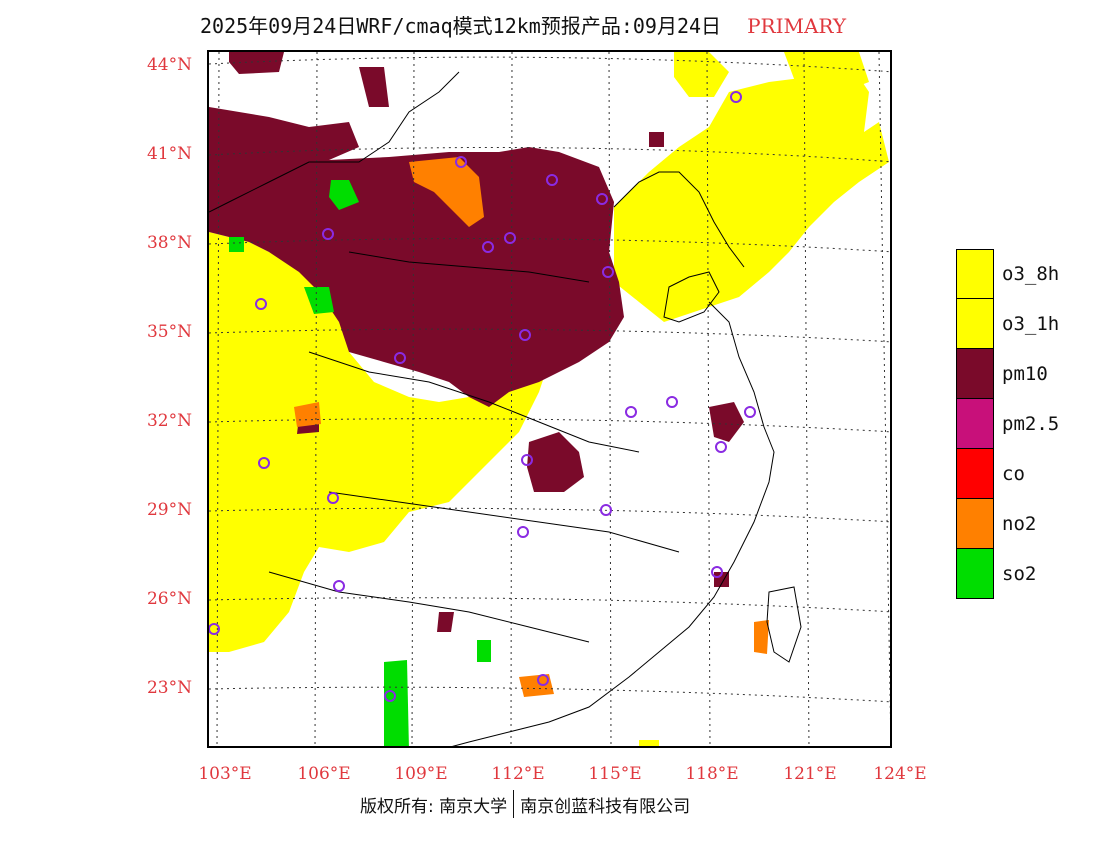  Describe the element at coordinates (514, 804) in the screenshot. I see `footer-divider` at that location.